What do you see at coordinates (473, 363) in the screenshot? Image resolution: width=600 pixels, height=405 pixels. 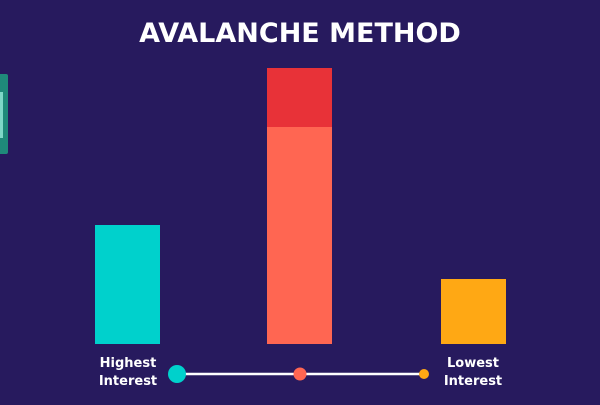 I see `scale-label-lowest-line1: Lowest` at bounding box center [473, 363].